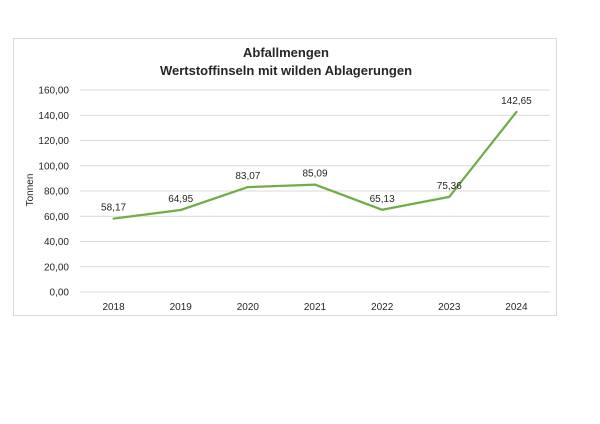 Image resolution: width=600 pixels, height=424 pixels. What do you see at coordinates (382, 199) in the screenshot?
I see `data-label: 65,13` at bounding box center [382, 199].